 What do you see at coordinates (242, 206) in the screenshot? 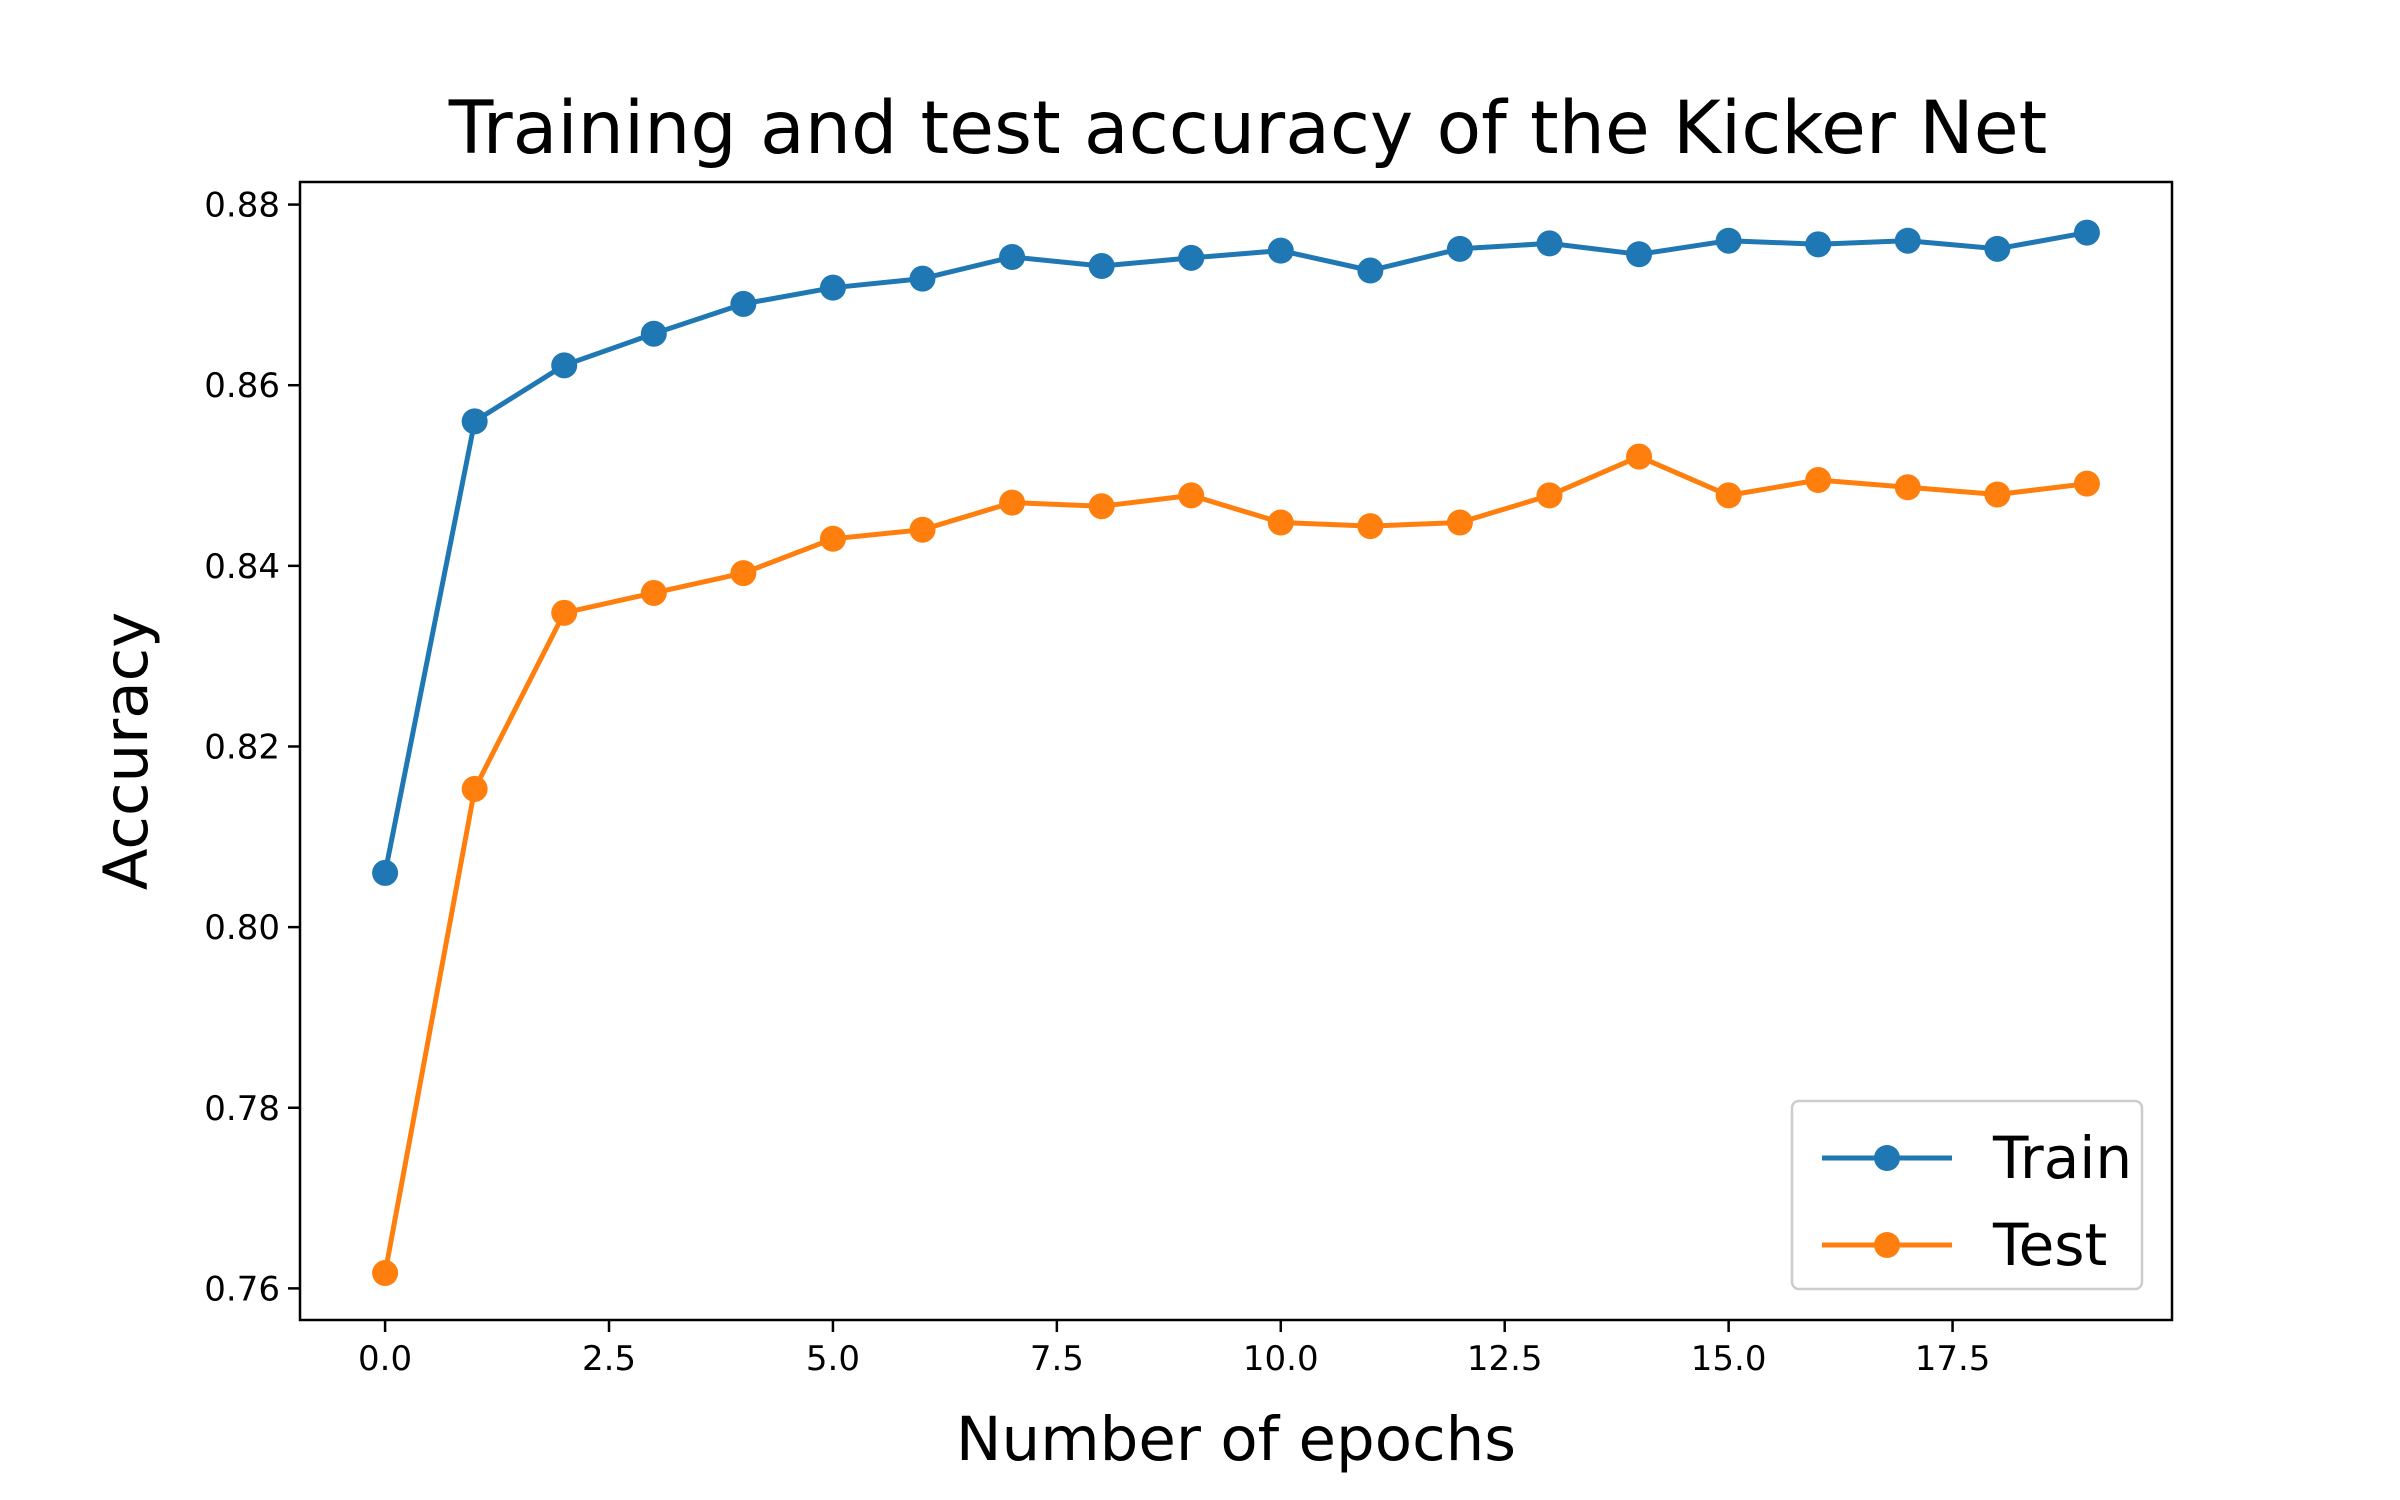
I see `y-tick-label: 0.88` at bounding box center [242, 206].